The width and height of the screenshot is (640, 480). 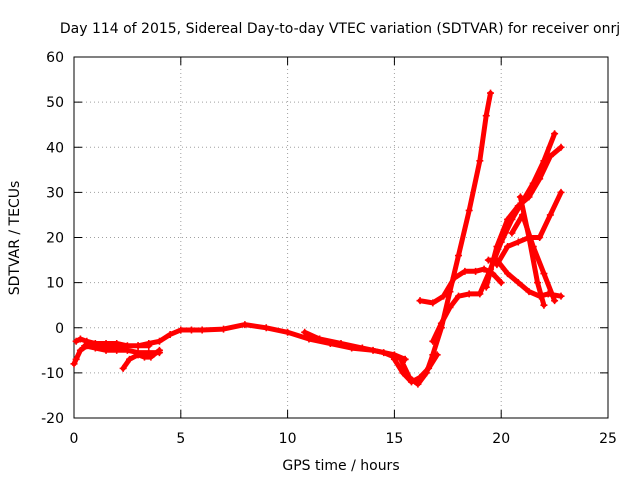 What do you see at coordinates (52, 374) in the screenshot?
I see `y-tick-label: -10` at bounding box center [52, 374].